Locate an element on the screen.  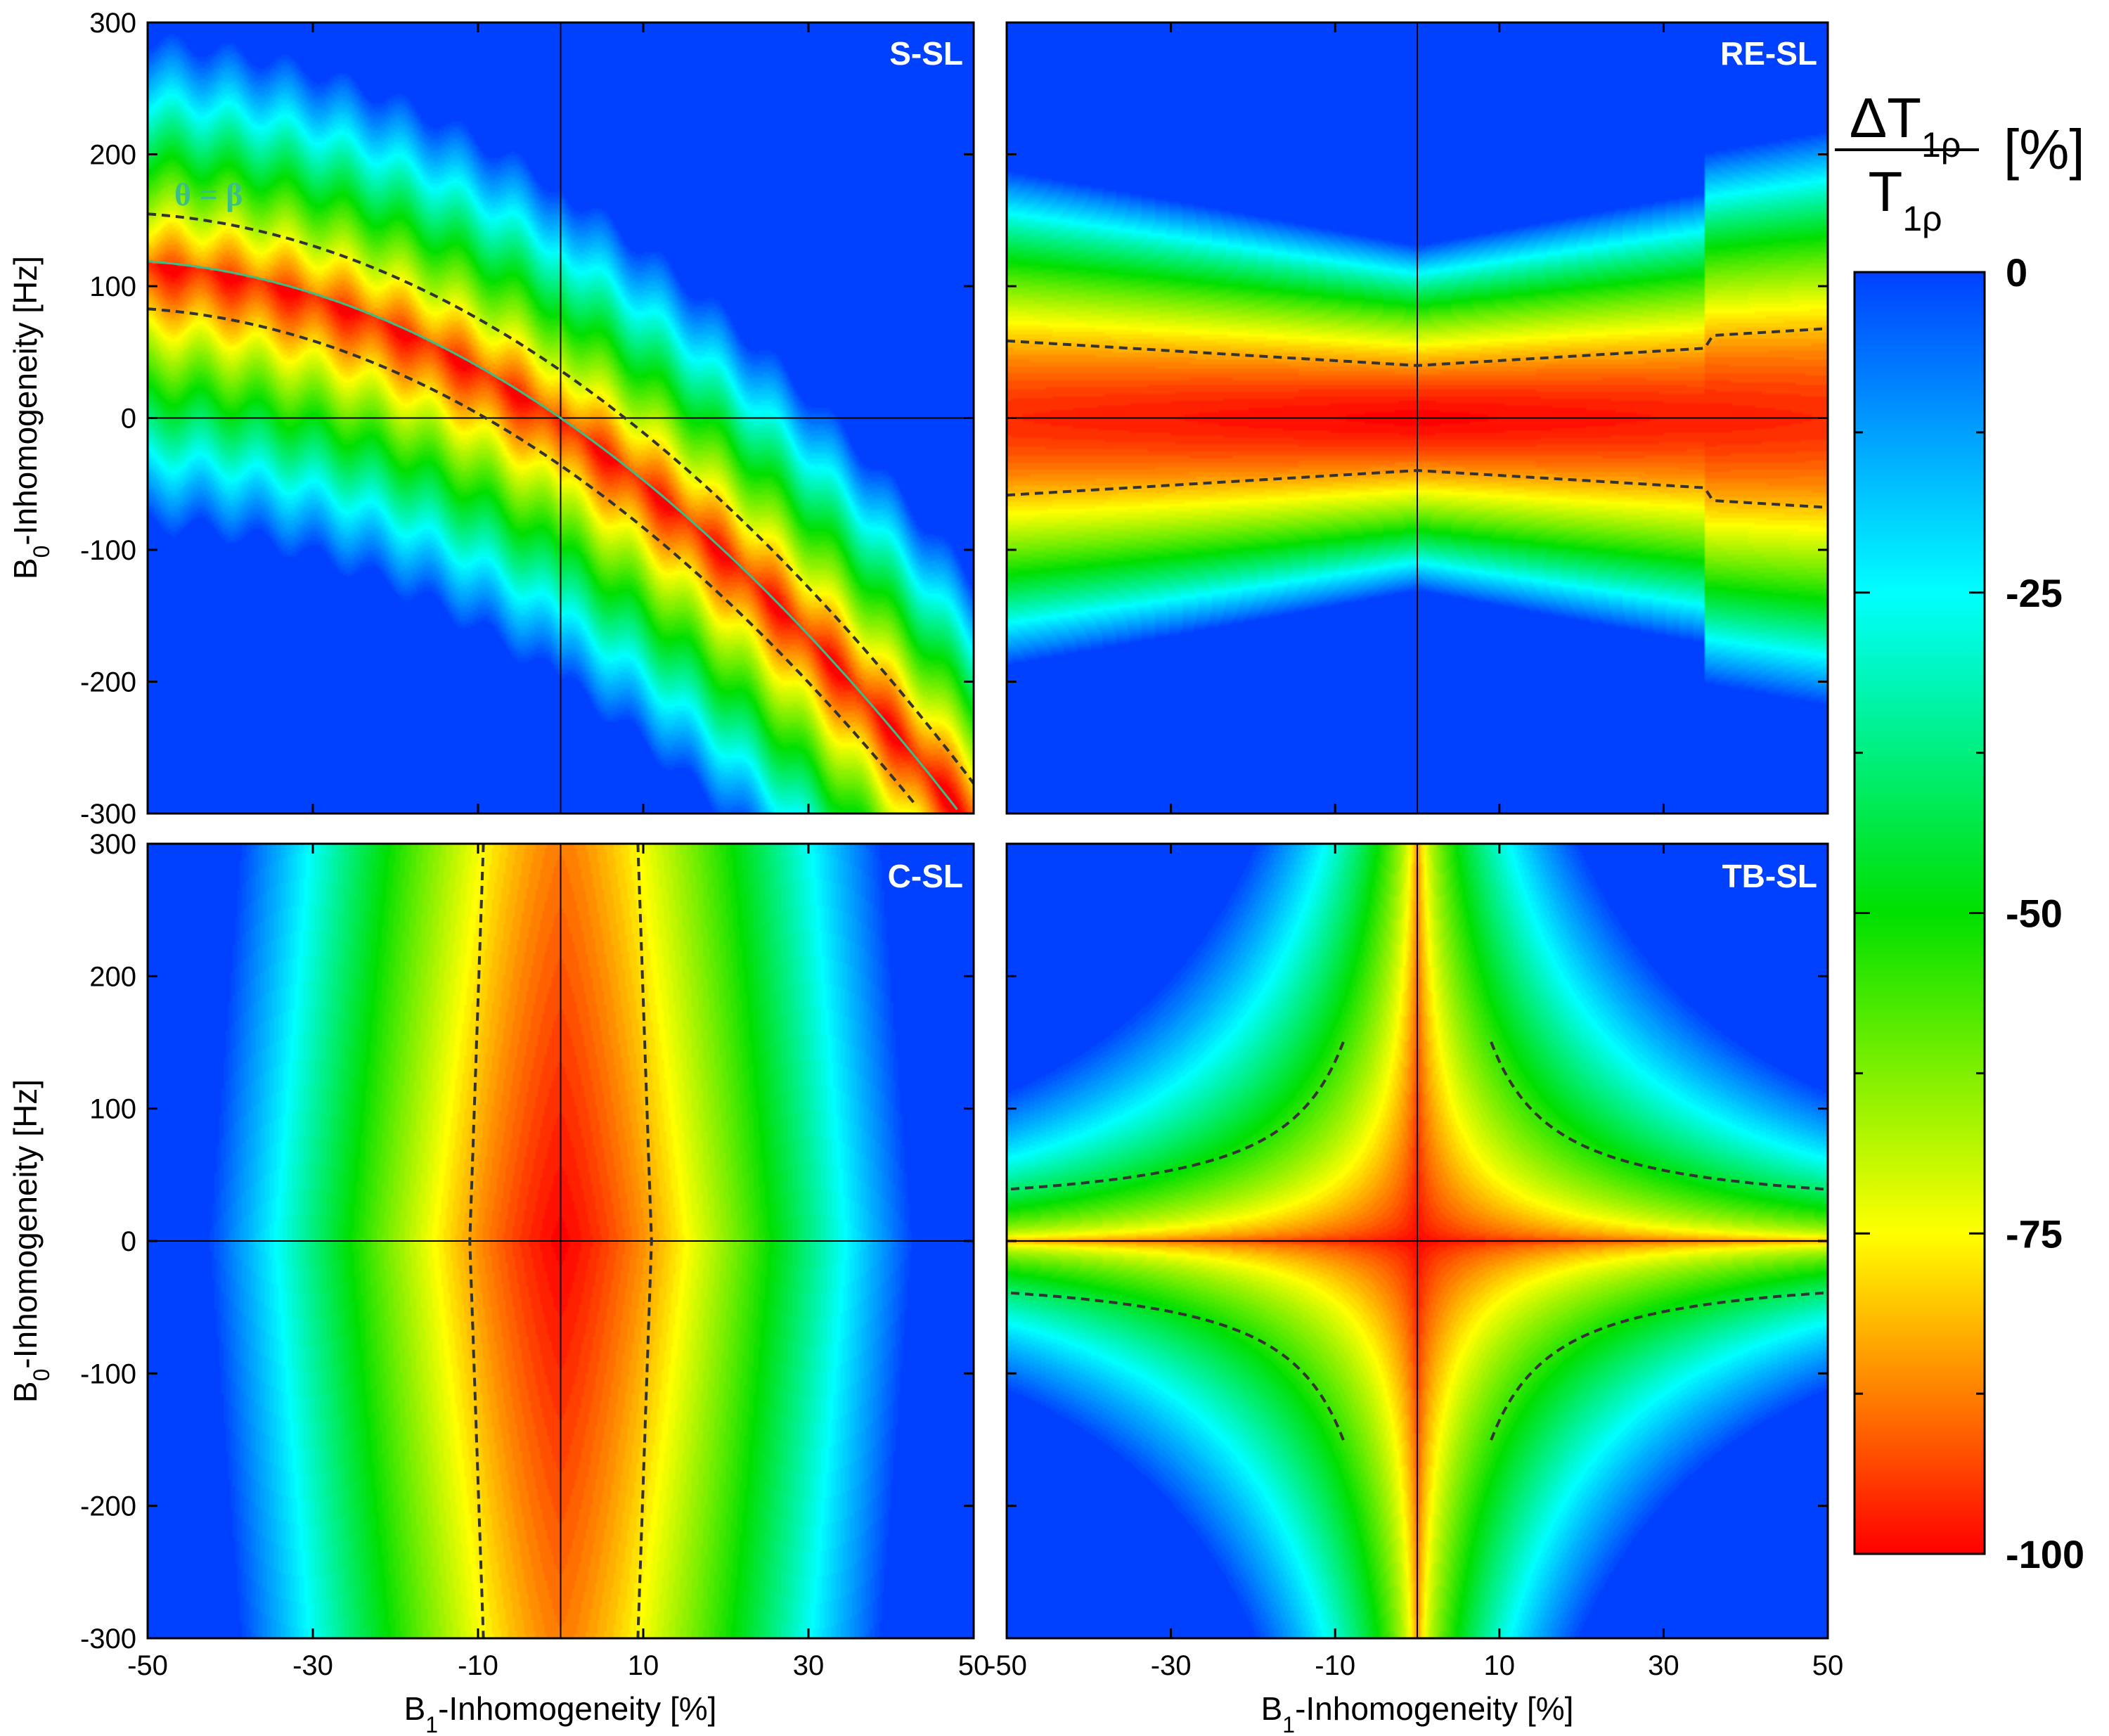
panel-label-s-sl: S-SL is located at coordinates (926, 53).